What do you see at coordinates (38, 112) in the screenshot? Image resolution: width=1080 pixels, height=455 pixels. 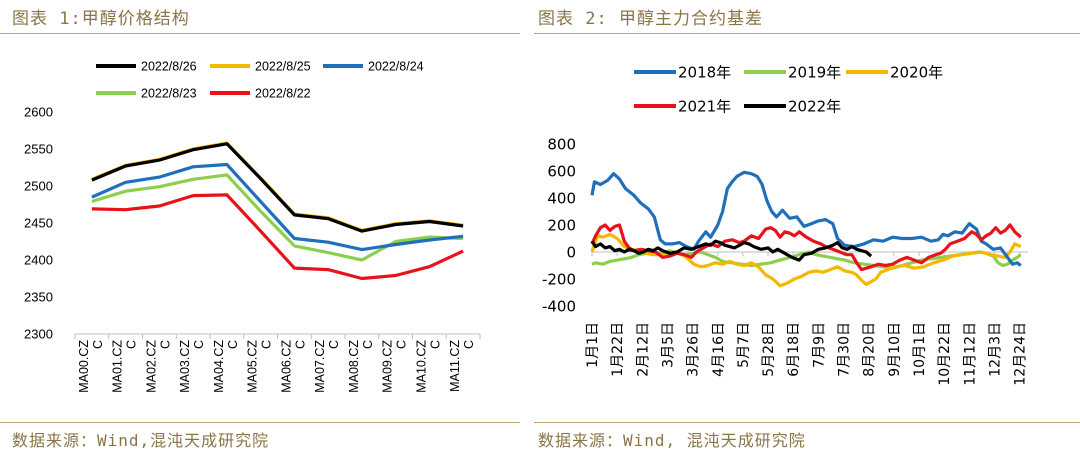 I see `y-tick-label-2600: 2600` at bounding box center [38, 112].